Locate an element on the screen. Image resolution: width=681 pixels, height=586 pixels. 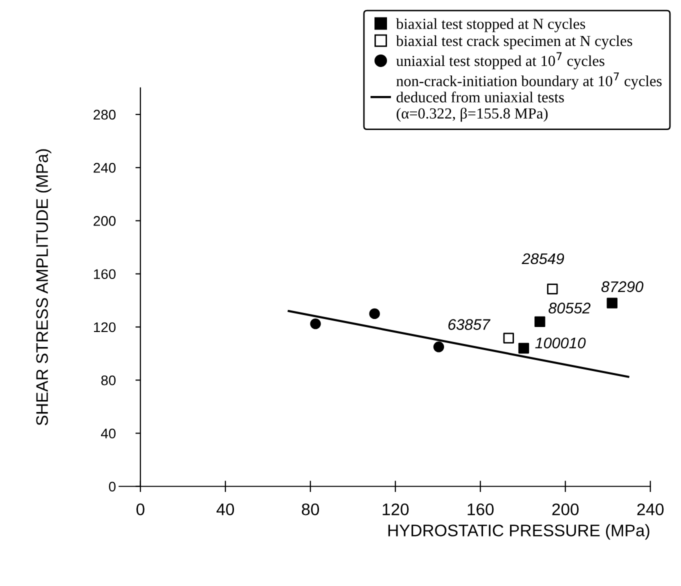
x-tick-label: 160 is located at coordinates (481, 509).